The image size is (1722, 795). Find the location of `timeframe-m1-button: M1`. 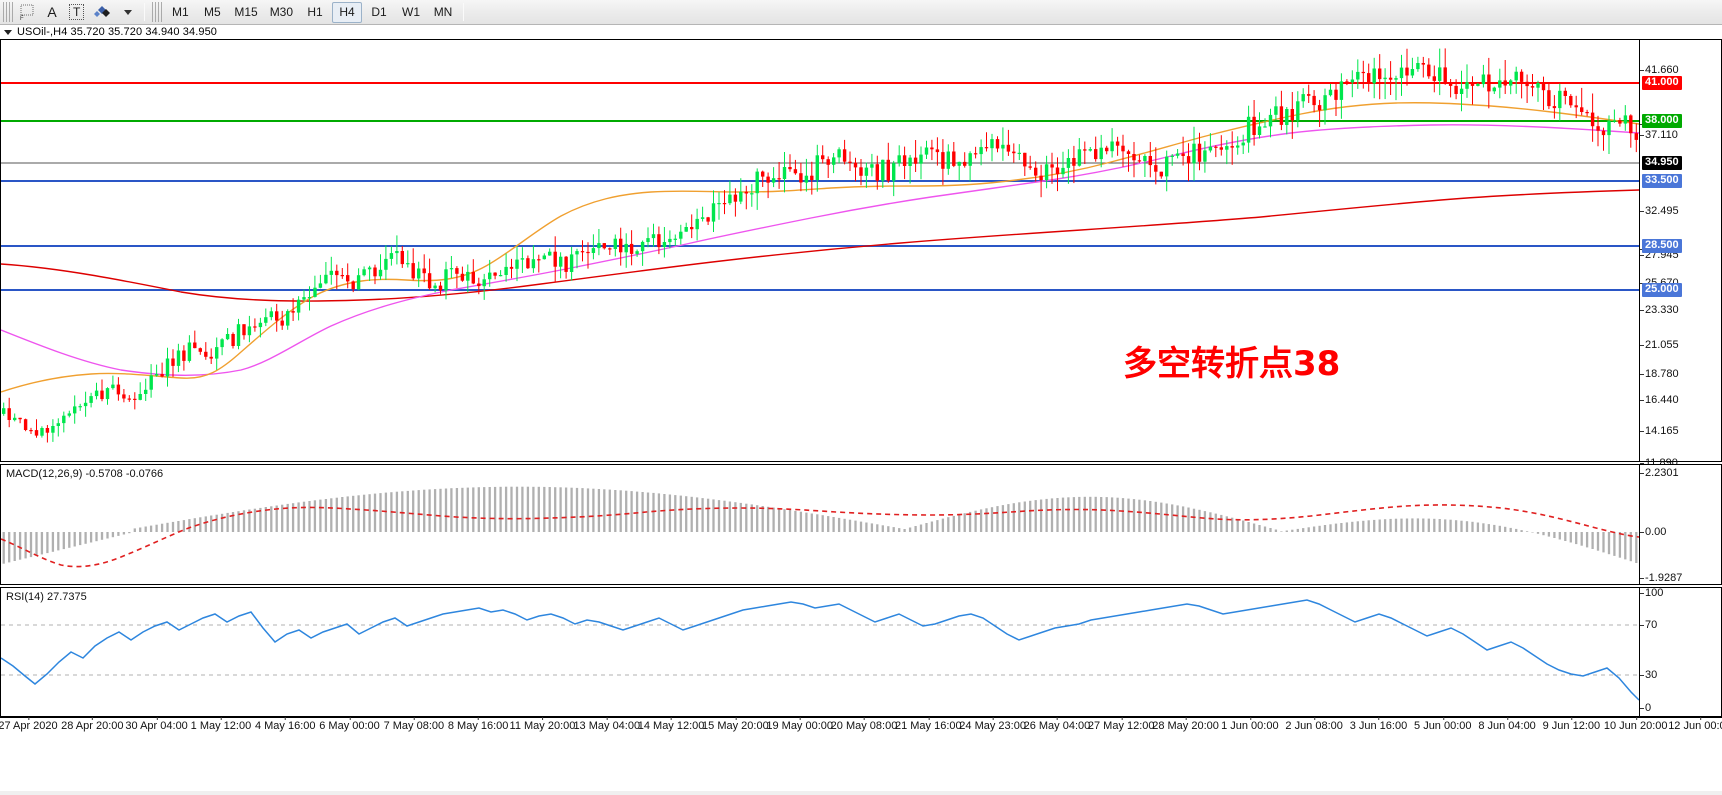

timeframe-m1-button: M1 is located at coordinates (180, 12).